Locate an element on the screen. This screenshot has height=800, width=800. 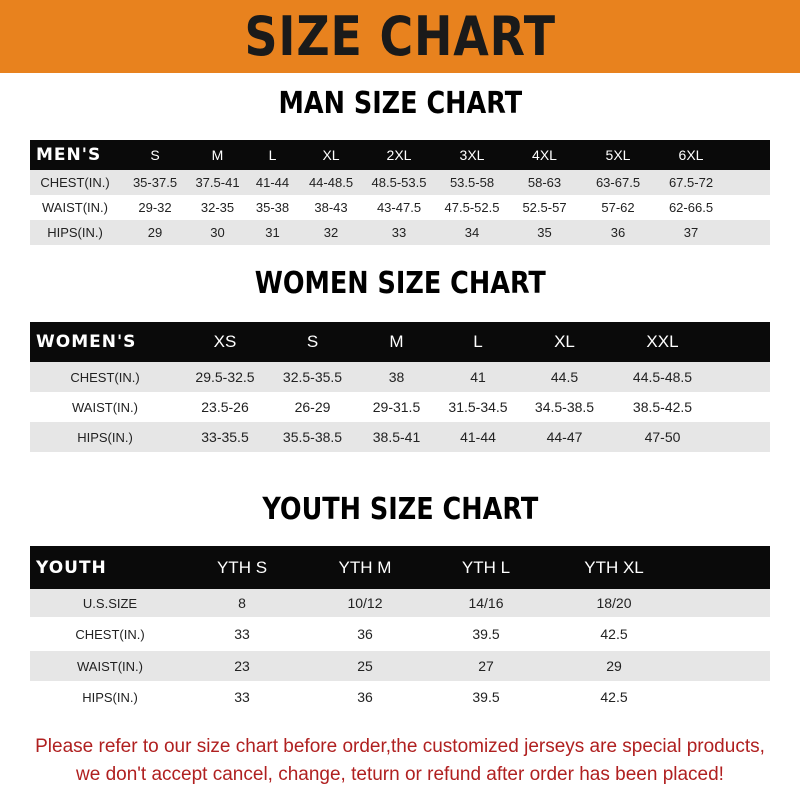
table-row: WAIST(IN.) 23 25 27 29 is located at coordinates (400, 666).